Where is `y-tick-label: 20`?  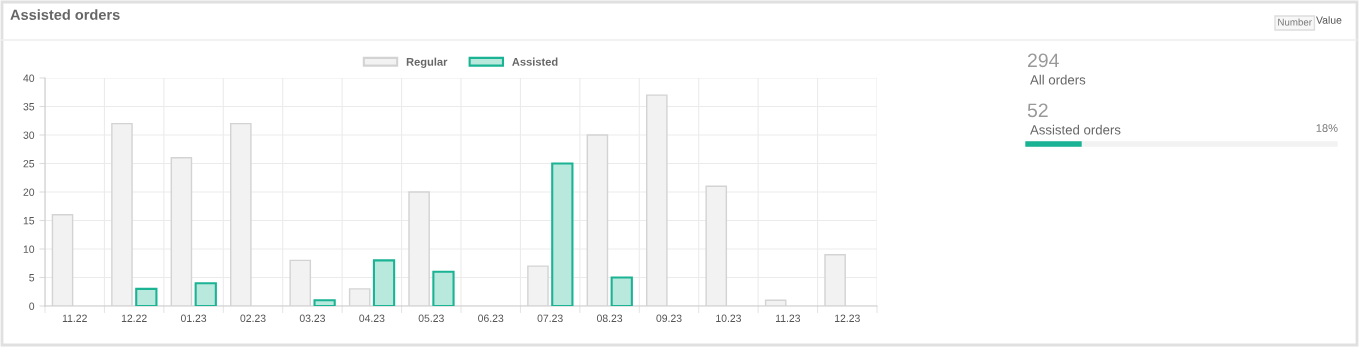 y-tick-label: 20 is located at coordinates (29, 192).